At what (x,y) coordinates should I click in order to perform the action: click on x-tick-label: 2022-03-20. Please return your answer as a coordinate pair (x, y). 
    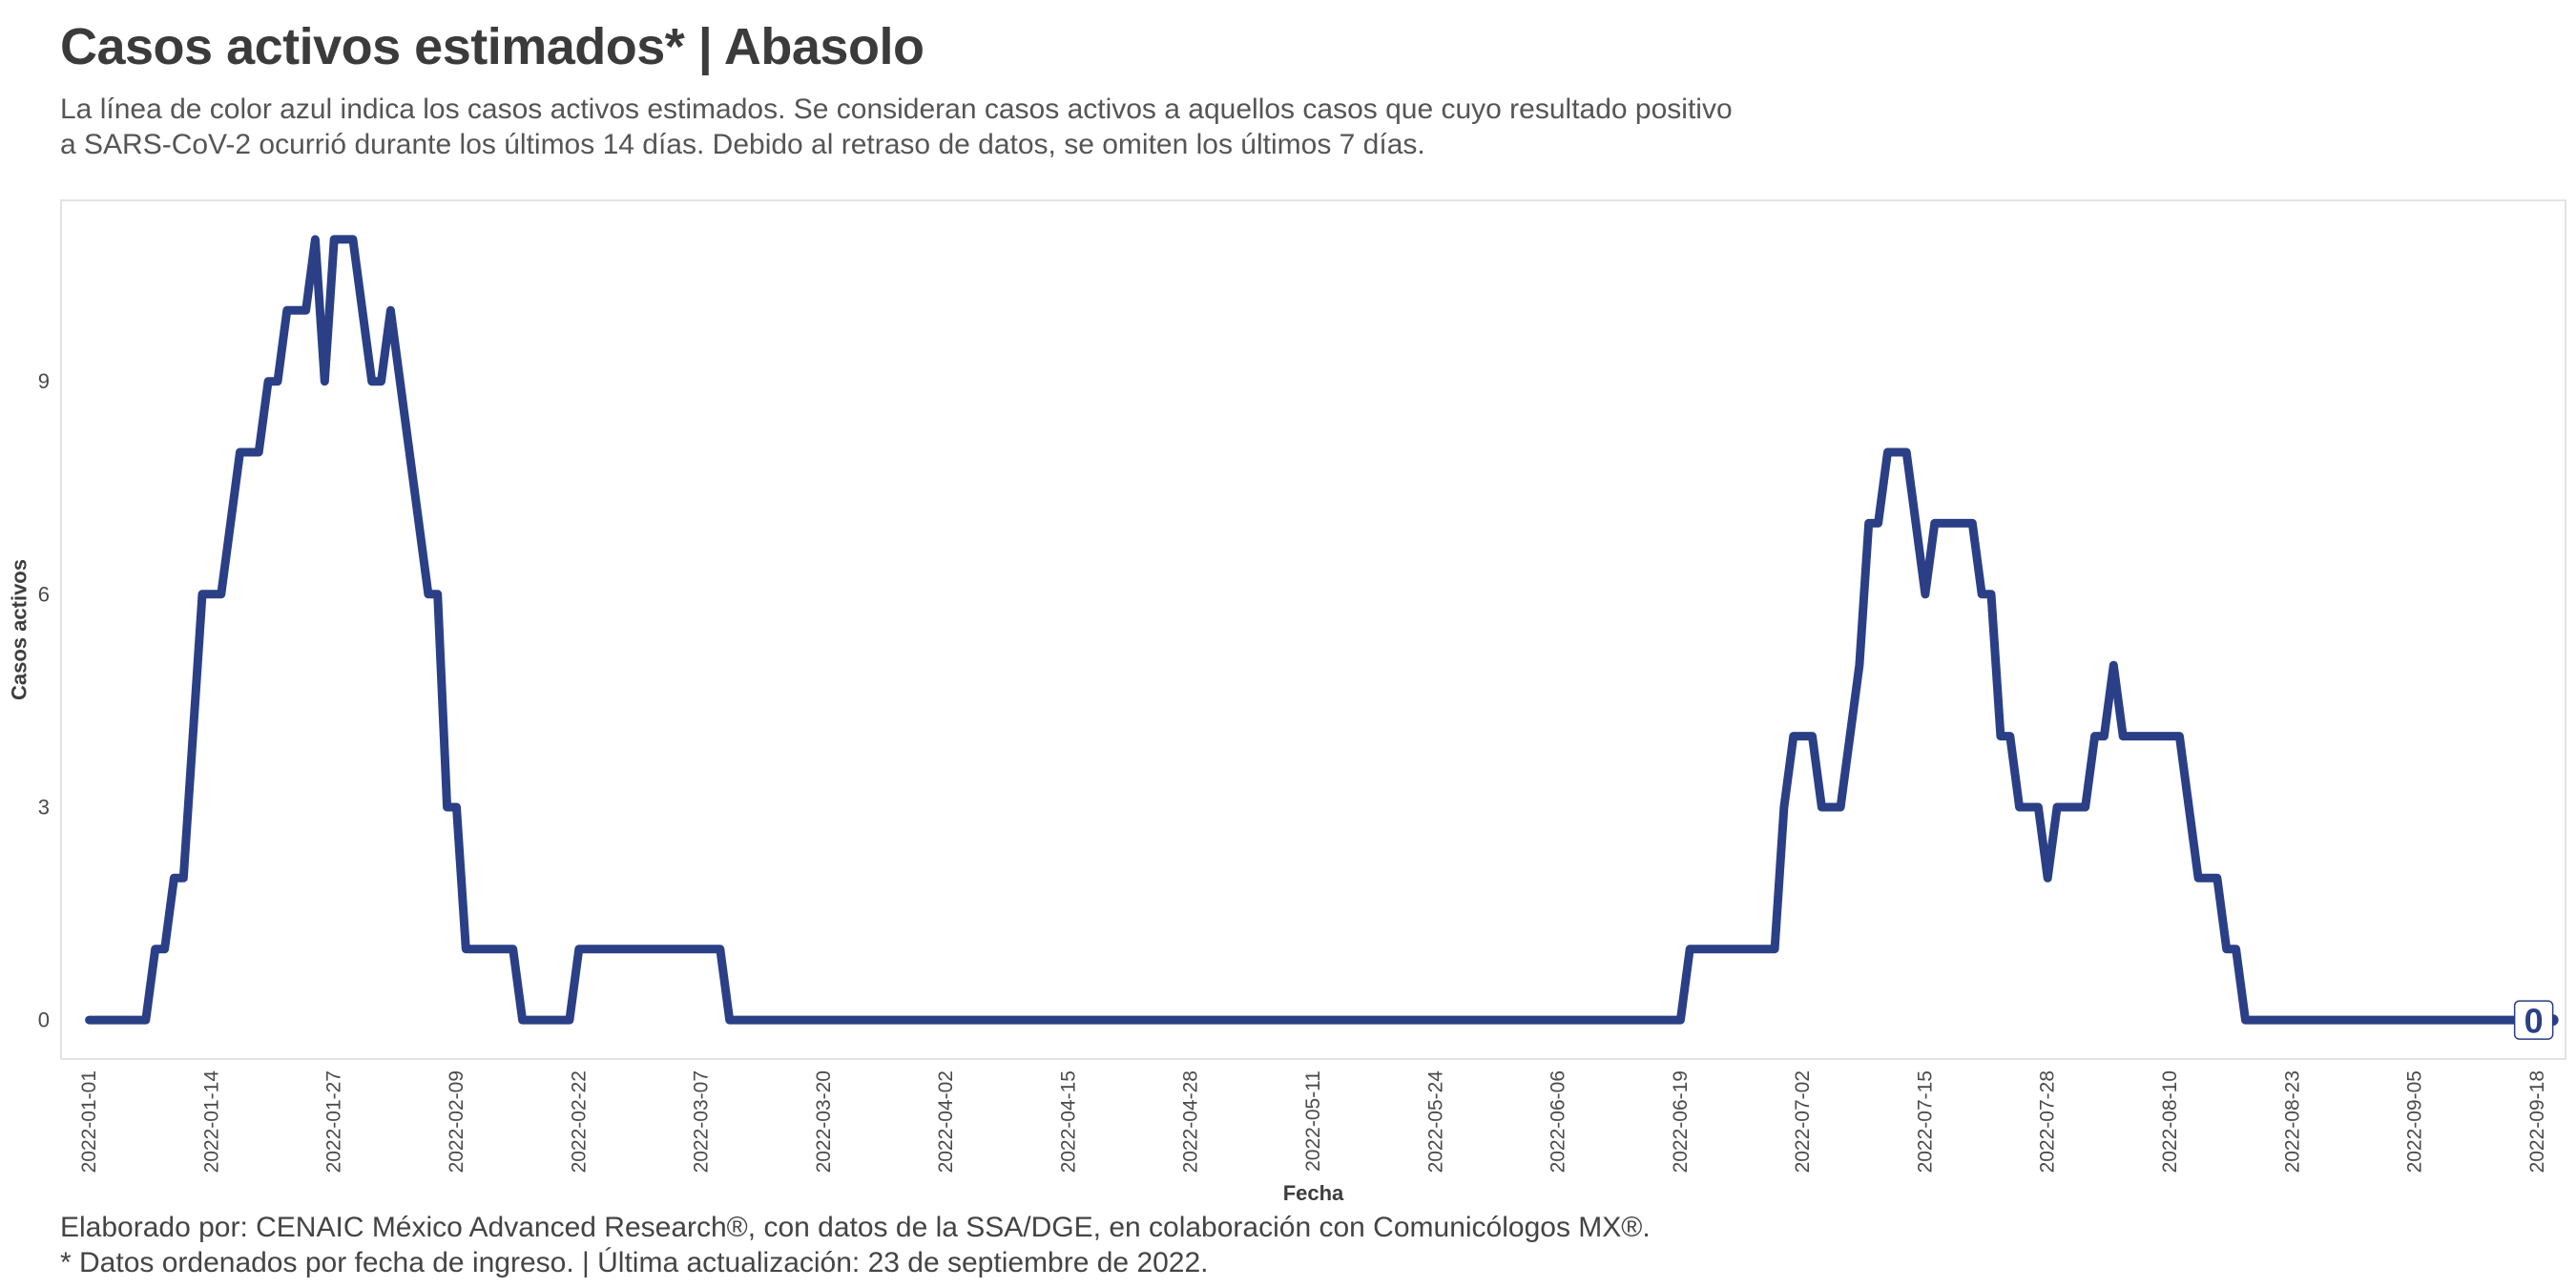
    Looking at the image, I should click on (824, 1121).